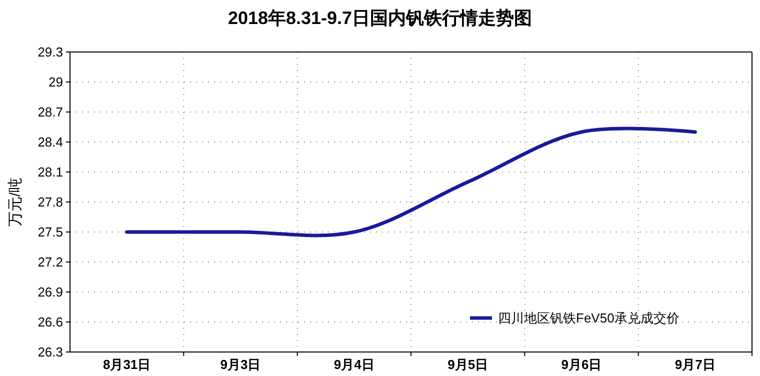 The width and height of the screenshot is (760, 376). Describe the element at coordinates (581, 364) in the screenshot. I see `x-tick-label: 9月6日` at that location.